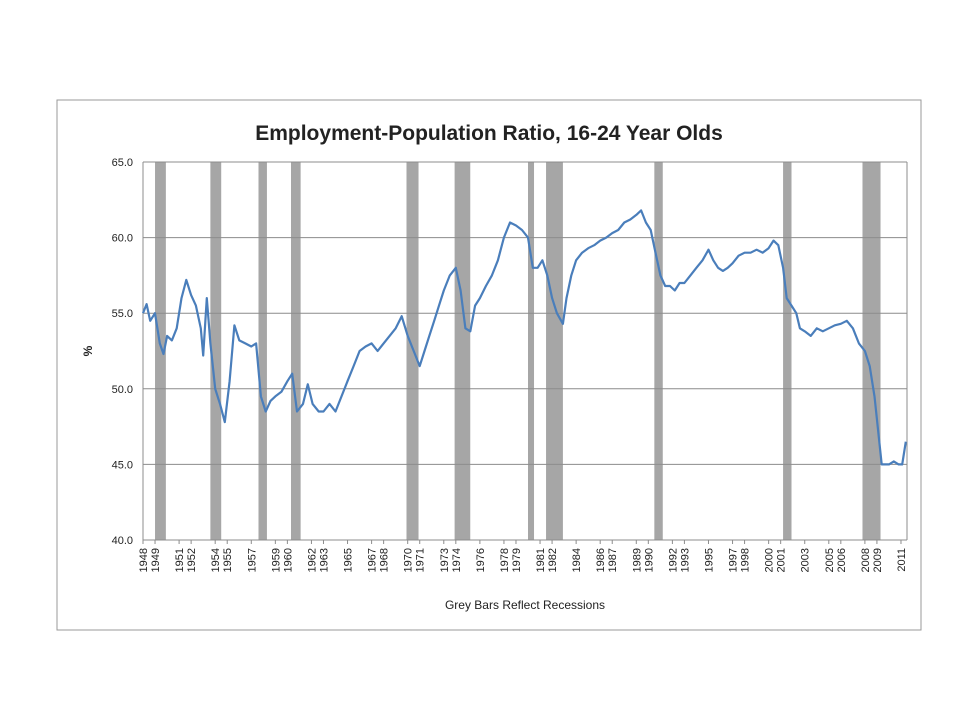 The width and height of the screenshot is (960, 720). Describe the element at coordinates (276, 560) in the screenshot. I see `x-tick-label: 1959` at that location.